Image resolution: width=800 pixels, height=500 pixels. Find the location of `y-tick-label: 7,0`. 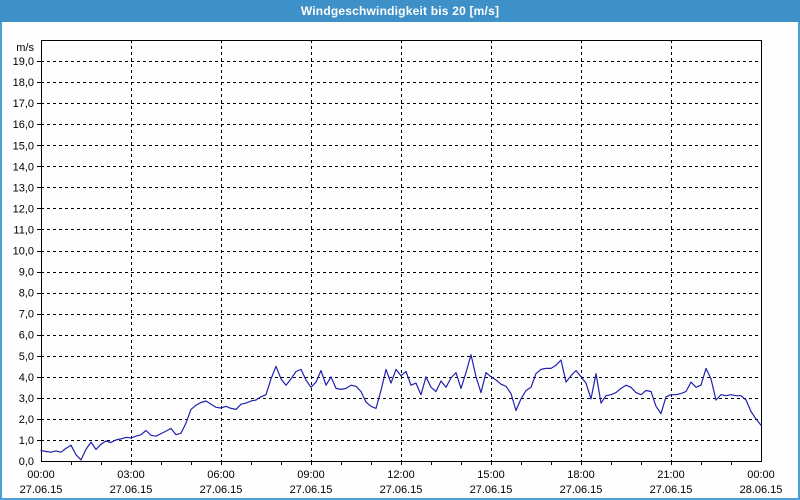

y-tick-label: 7,0 is located at coordinates (26, 315).